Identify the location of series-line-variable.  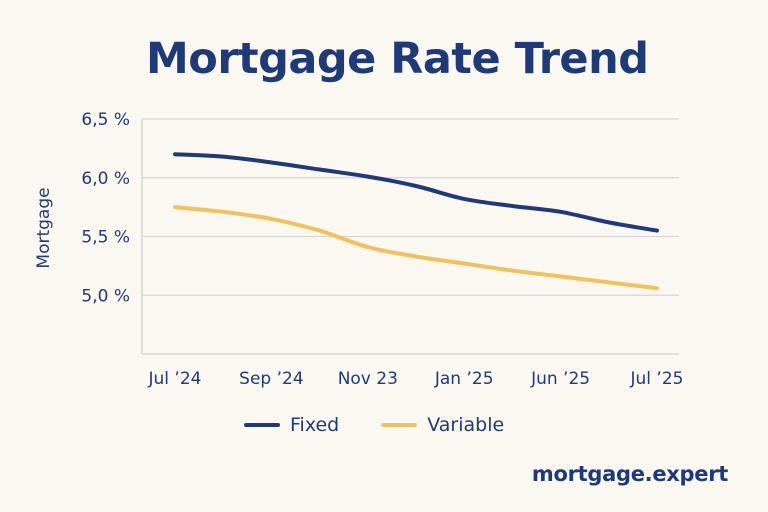
(416, 248).